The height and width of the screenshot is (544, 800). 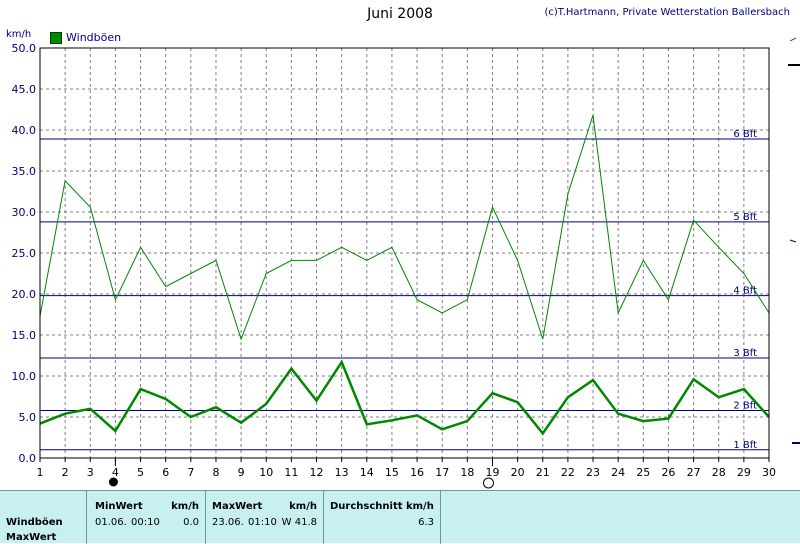 I want to click on full-moon-marker, so click(x=113, y=482).